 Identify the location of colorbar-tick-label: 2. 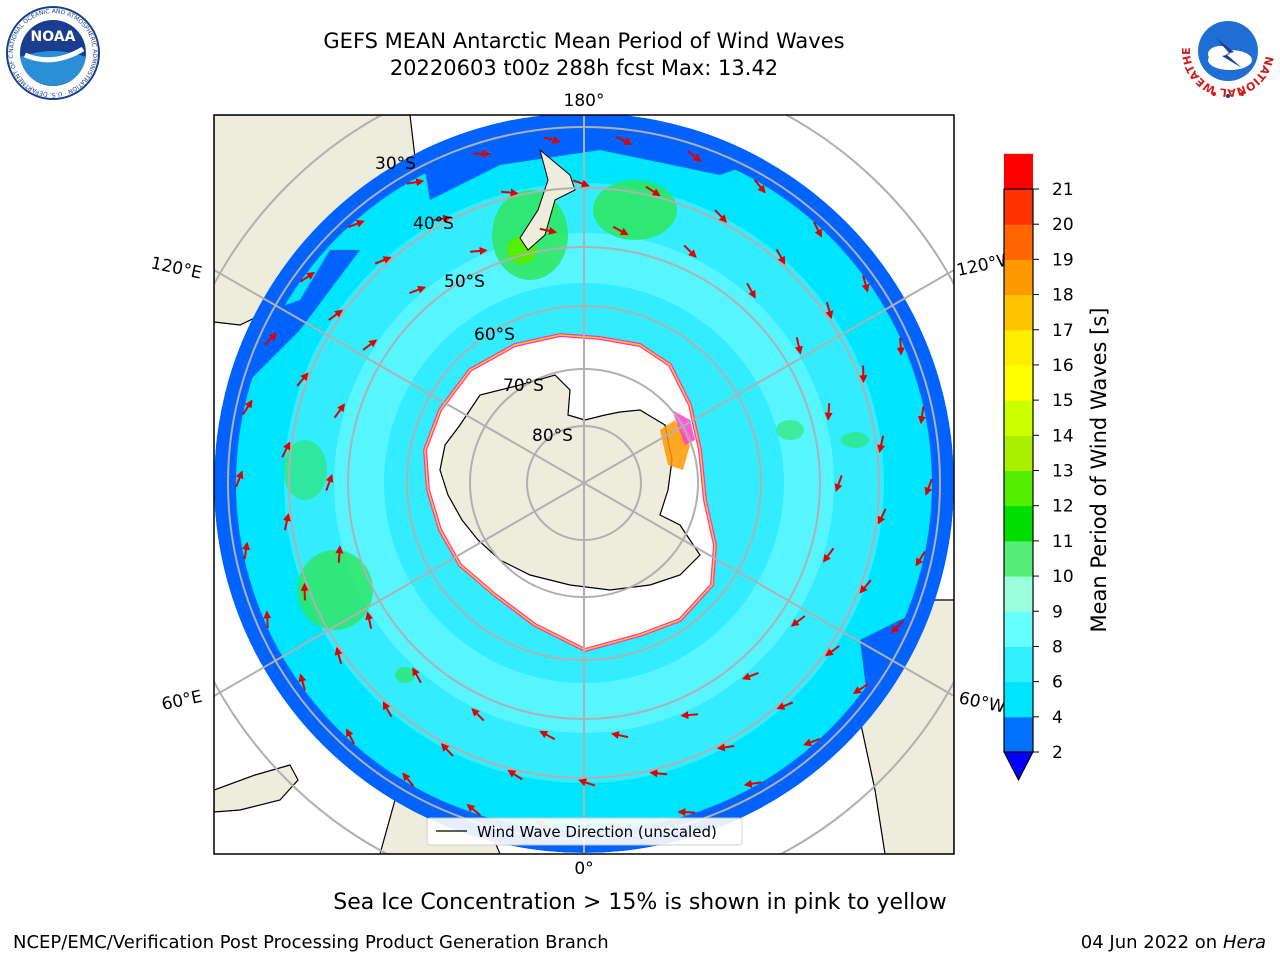
(1057, 753).